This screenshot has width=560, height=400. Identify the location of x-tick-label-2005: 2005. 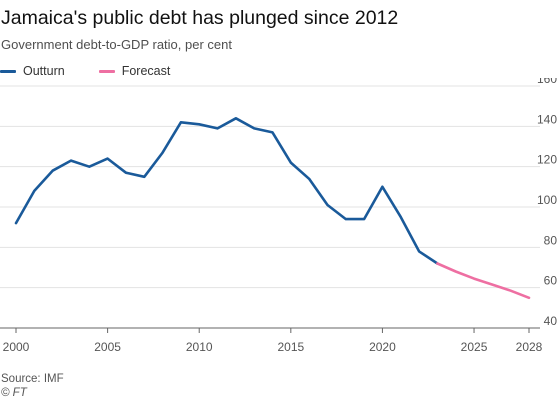
(107, 347).